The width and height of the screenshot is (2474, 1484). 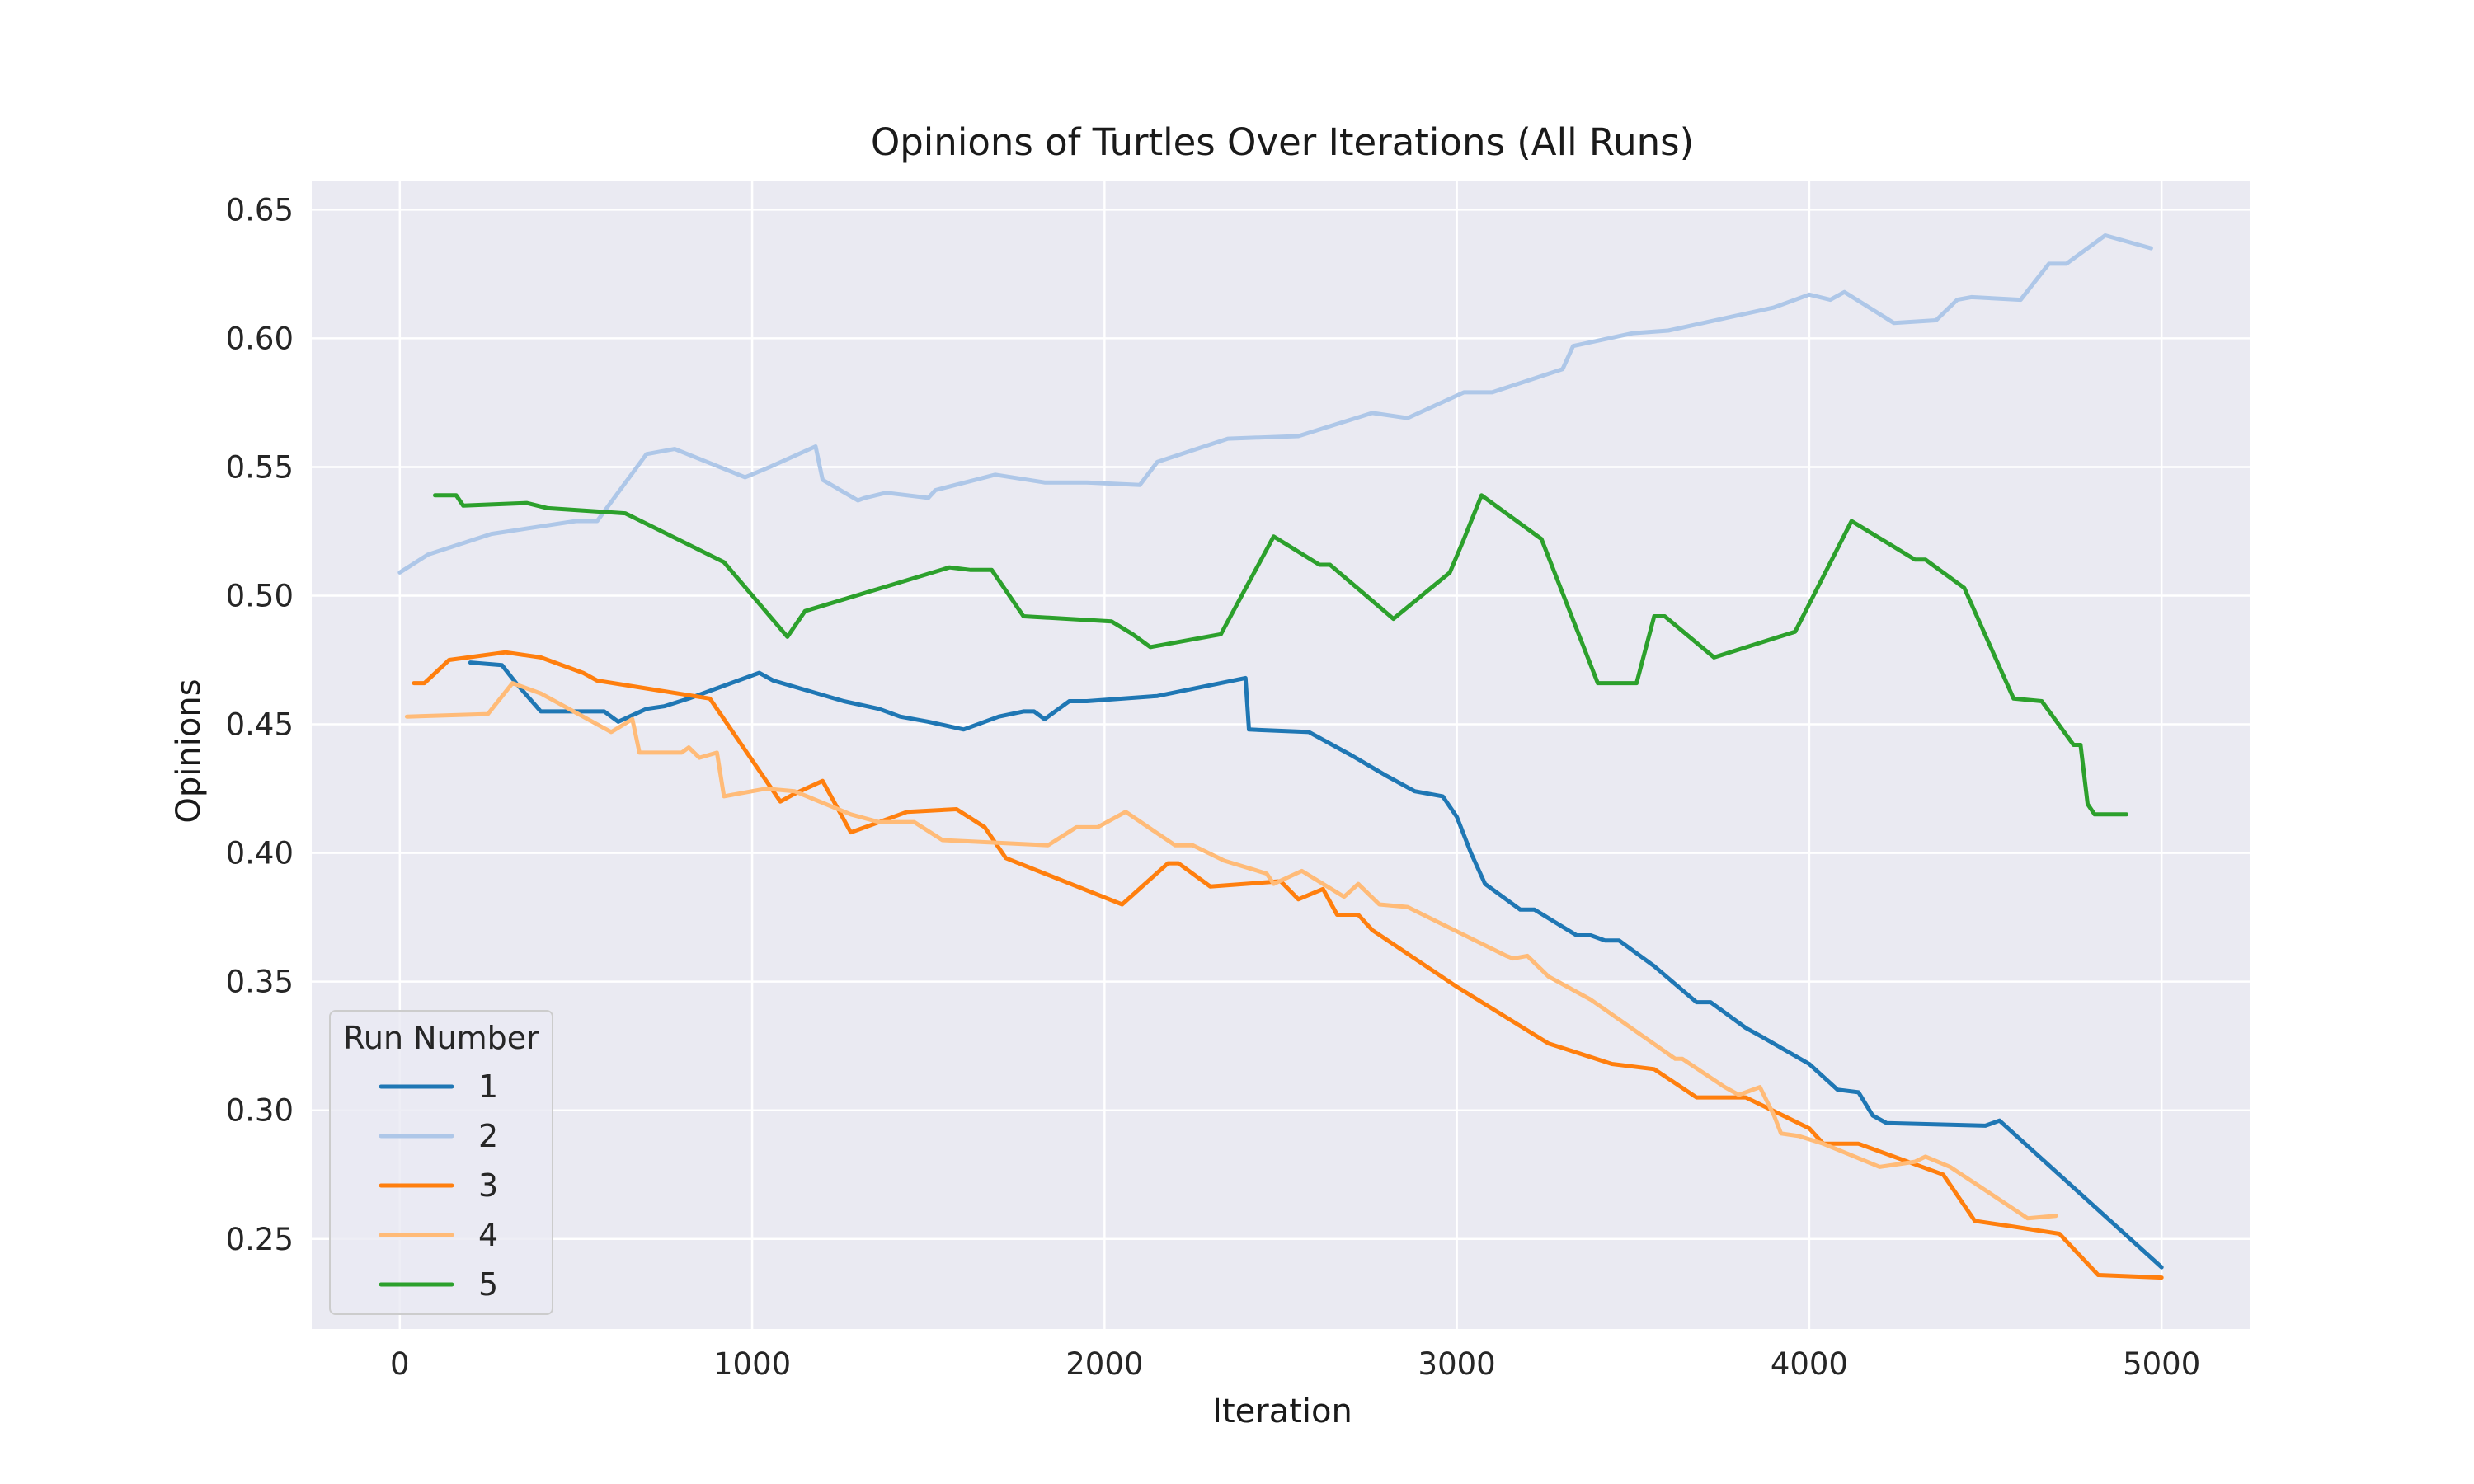 What do you see at coordinates (260, 1239) in the screenshot?
I see `y-tick-label: 0.25` at bounding box center [260, 1239].